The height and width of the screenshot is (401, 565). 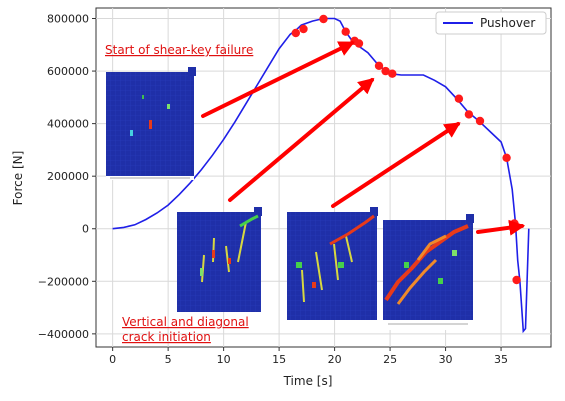 What do you see at coordinates (446, 359) in the screenshot?
I see `x-tick-label: 30` at bounding box center [446, 359].